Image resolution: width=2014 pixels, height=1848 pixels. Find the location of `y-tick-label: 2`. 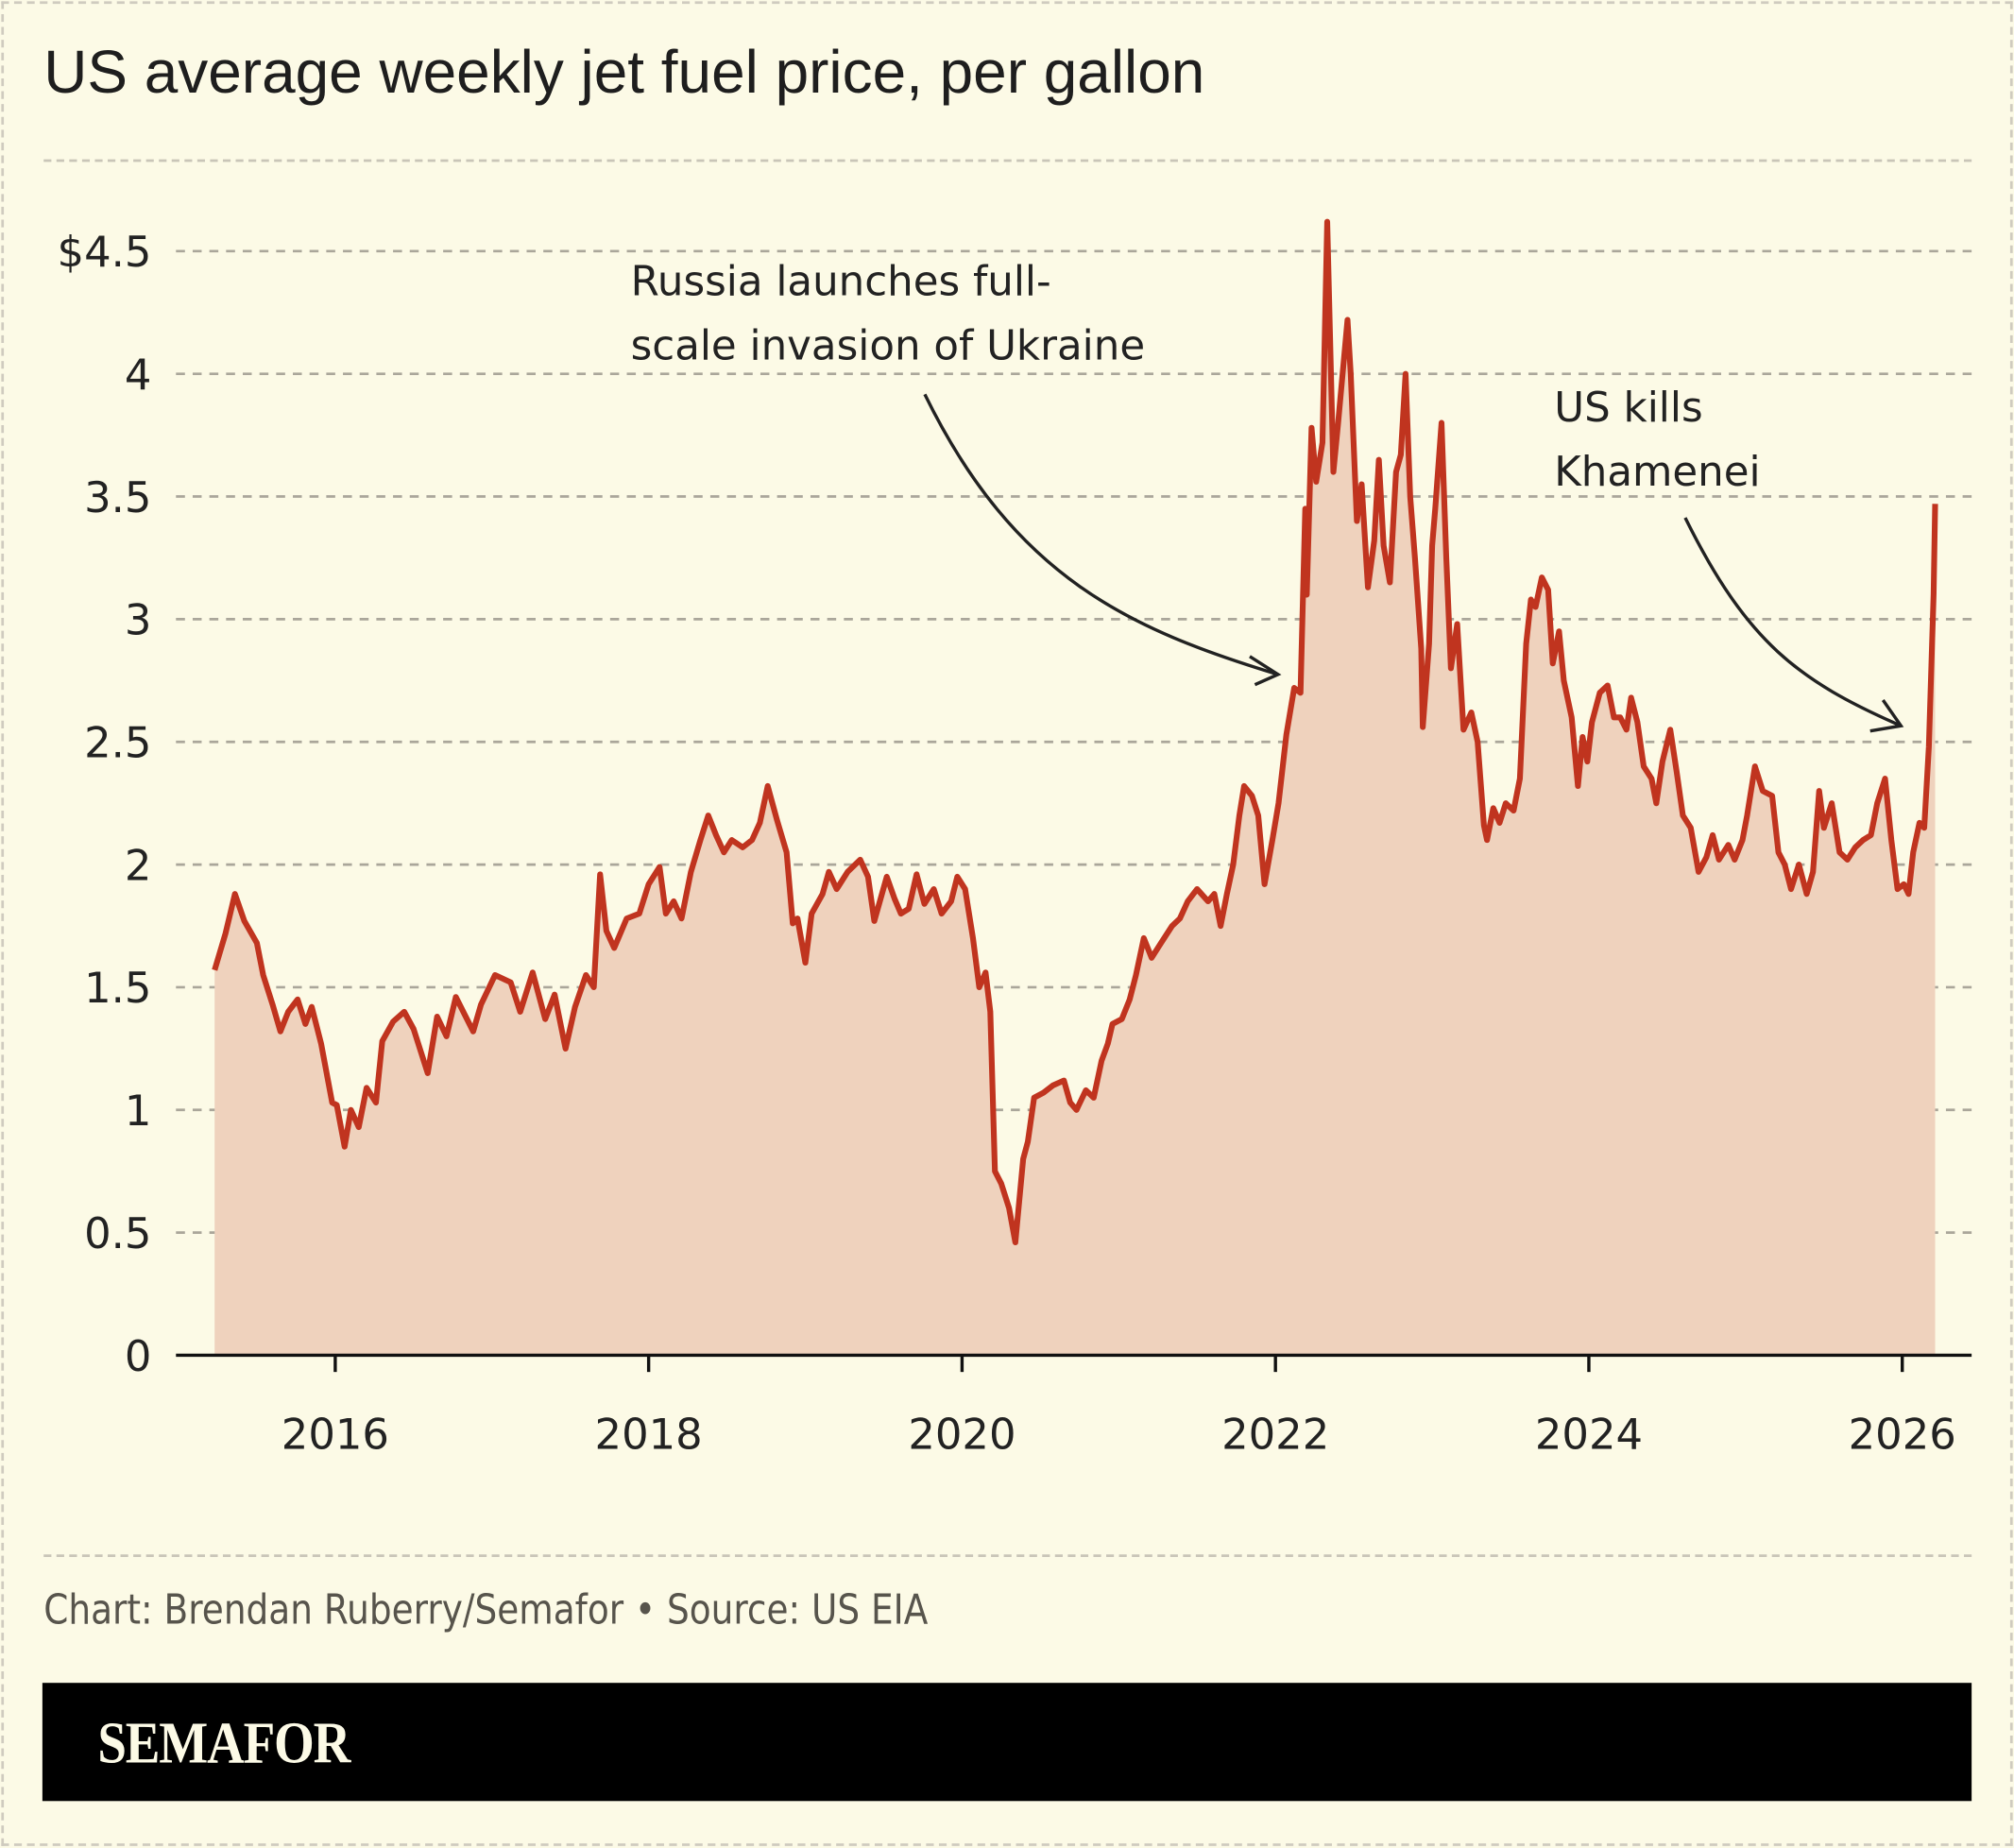

y-tick-label: 2 is located at coordinates (138, 865).